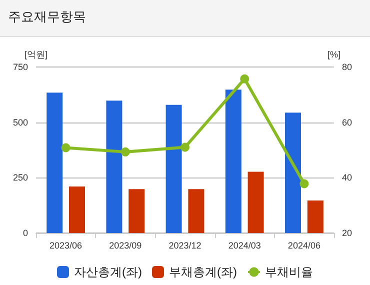 The image size is (370, 285). Describe the element at coordinates (347, 177) in the screenshot. I see `y2-tick-label: 40` at that location.